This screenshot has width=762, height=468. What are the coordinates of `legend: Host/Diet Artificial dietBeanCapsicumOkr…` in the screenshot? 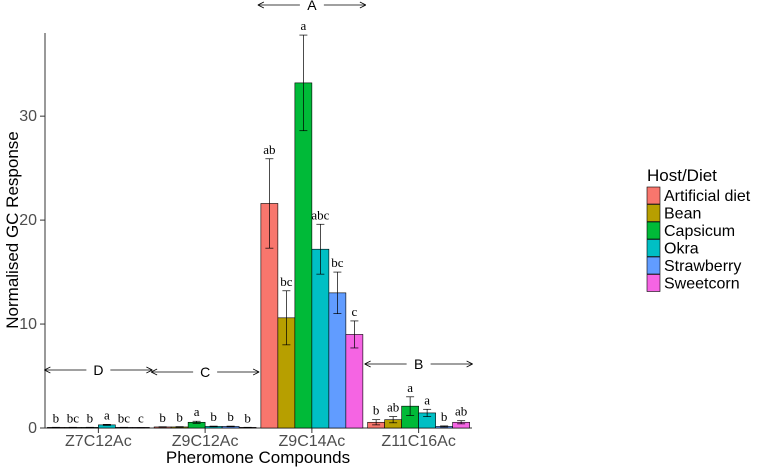 It's located at (698, 229).